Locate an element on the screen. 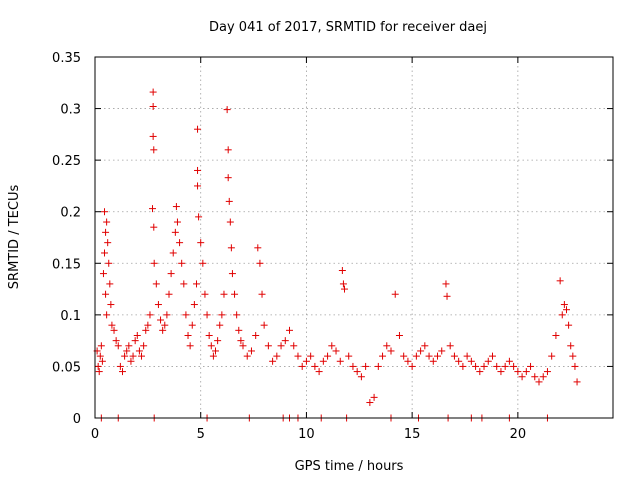 The height and width of the screenshot is (480, 640). y-tick-label: 0.3 is located at coordinates (70, 110).